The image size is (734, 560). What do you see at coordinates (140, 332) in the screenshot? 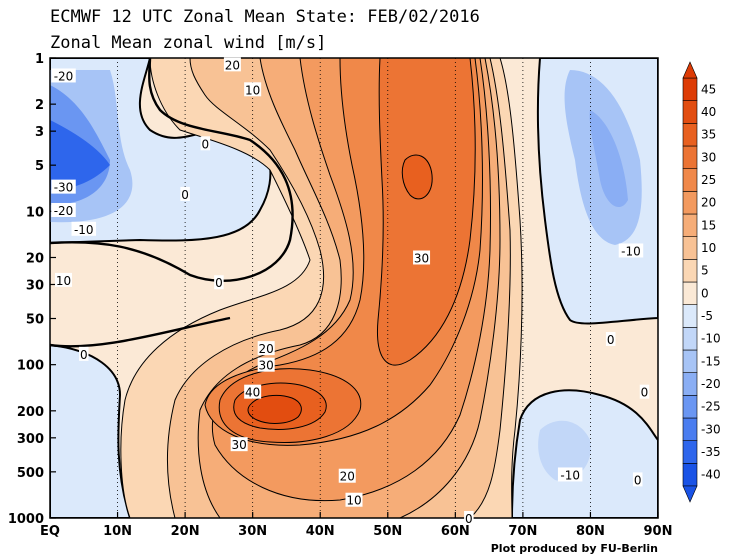
I see `zero-contour-lower` at bounding box center [140, 332].